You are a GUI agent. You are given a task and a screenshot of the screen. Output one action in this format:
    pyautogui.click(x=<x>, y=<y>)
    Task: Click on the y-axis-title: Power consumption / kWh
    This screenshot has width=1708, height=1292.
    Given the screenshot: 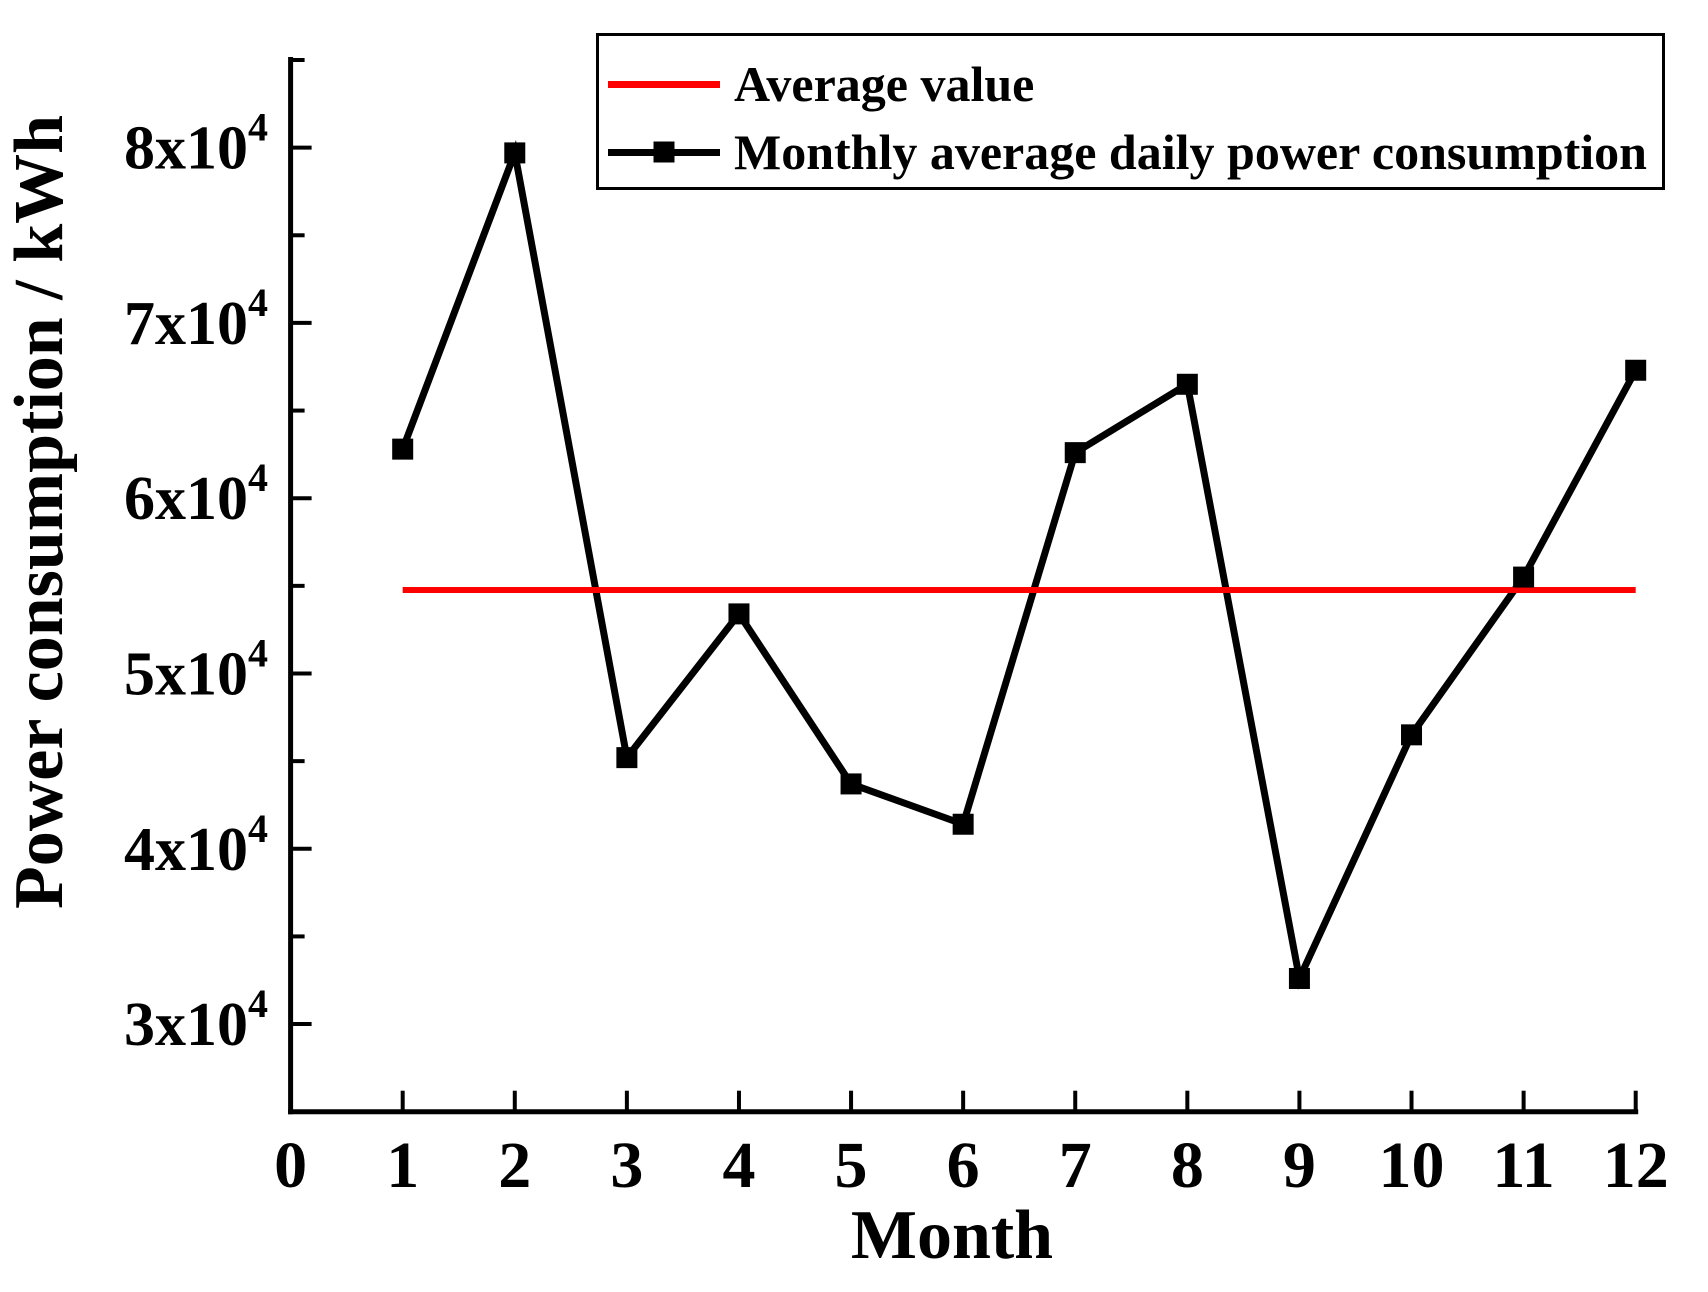 What is the action you would take?
    pyautogui.click(x=39, y=512)
    